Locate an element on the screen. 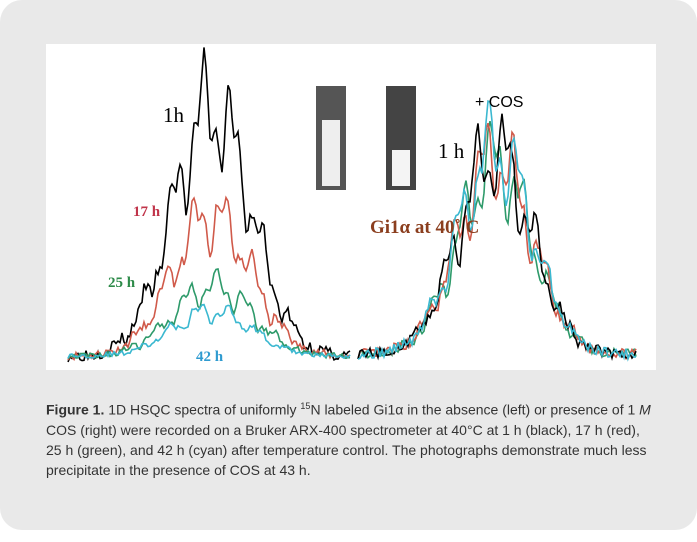 This screenshot has height=542, width=697. label: 1 h is located at coordinates (451, 151).